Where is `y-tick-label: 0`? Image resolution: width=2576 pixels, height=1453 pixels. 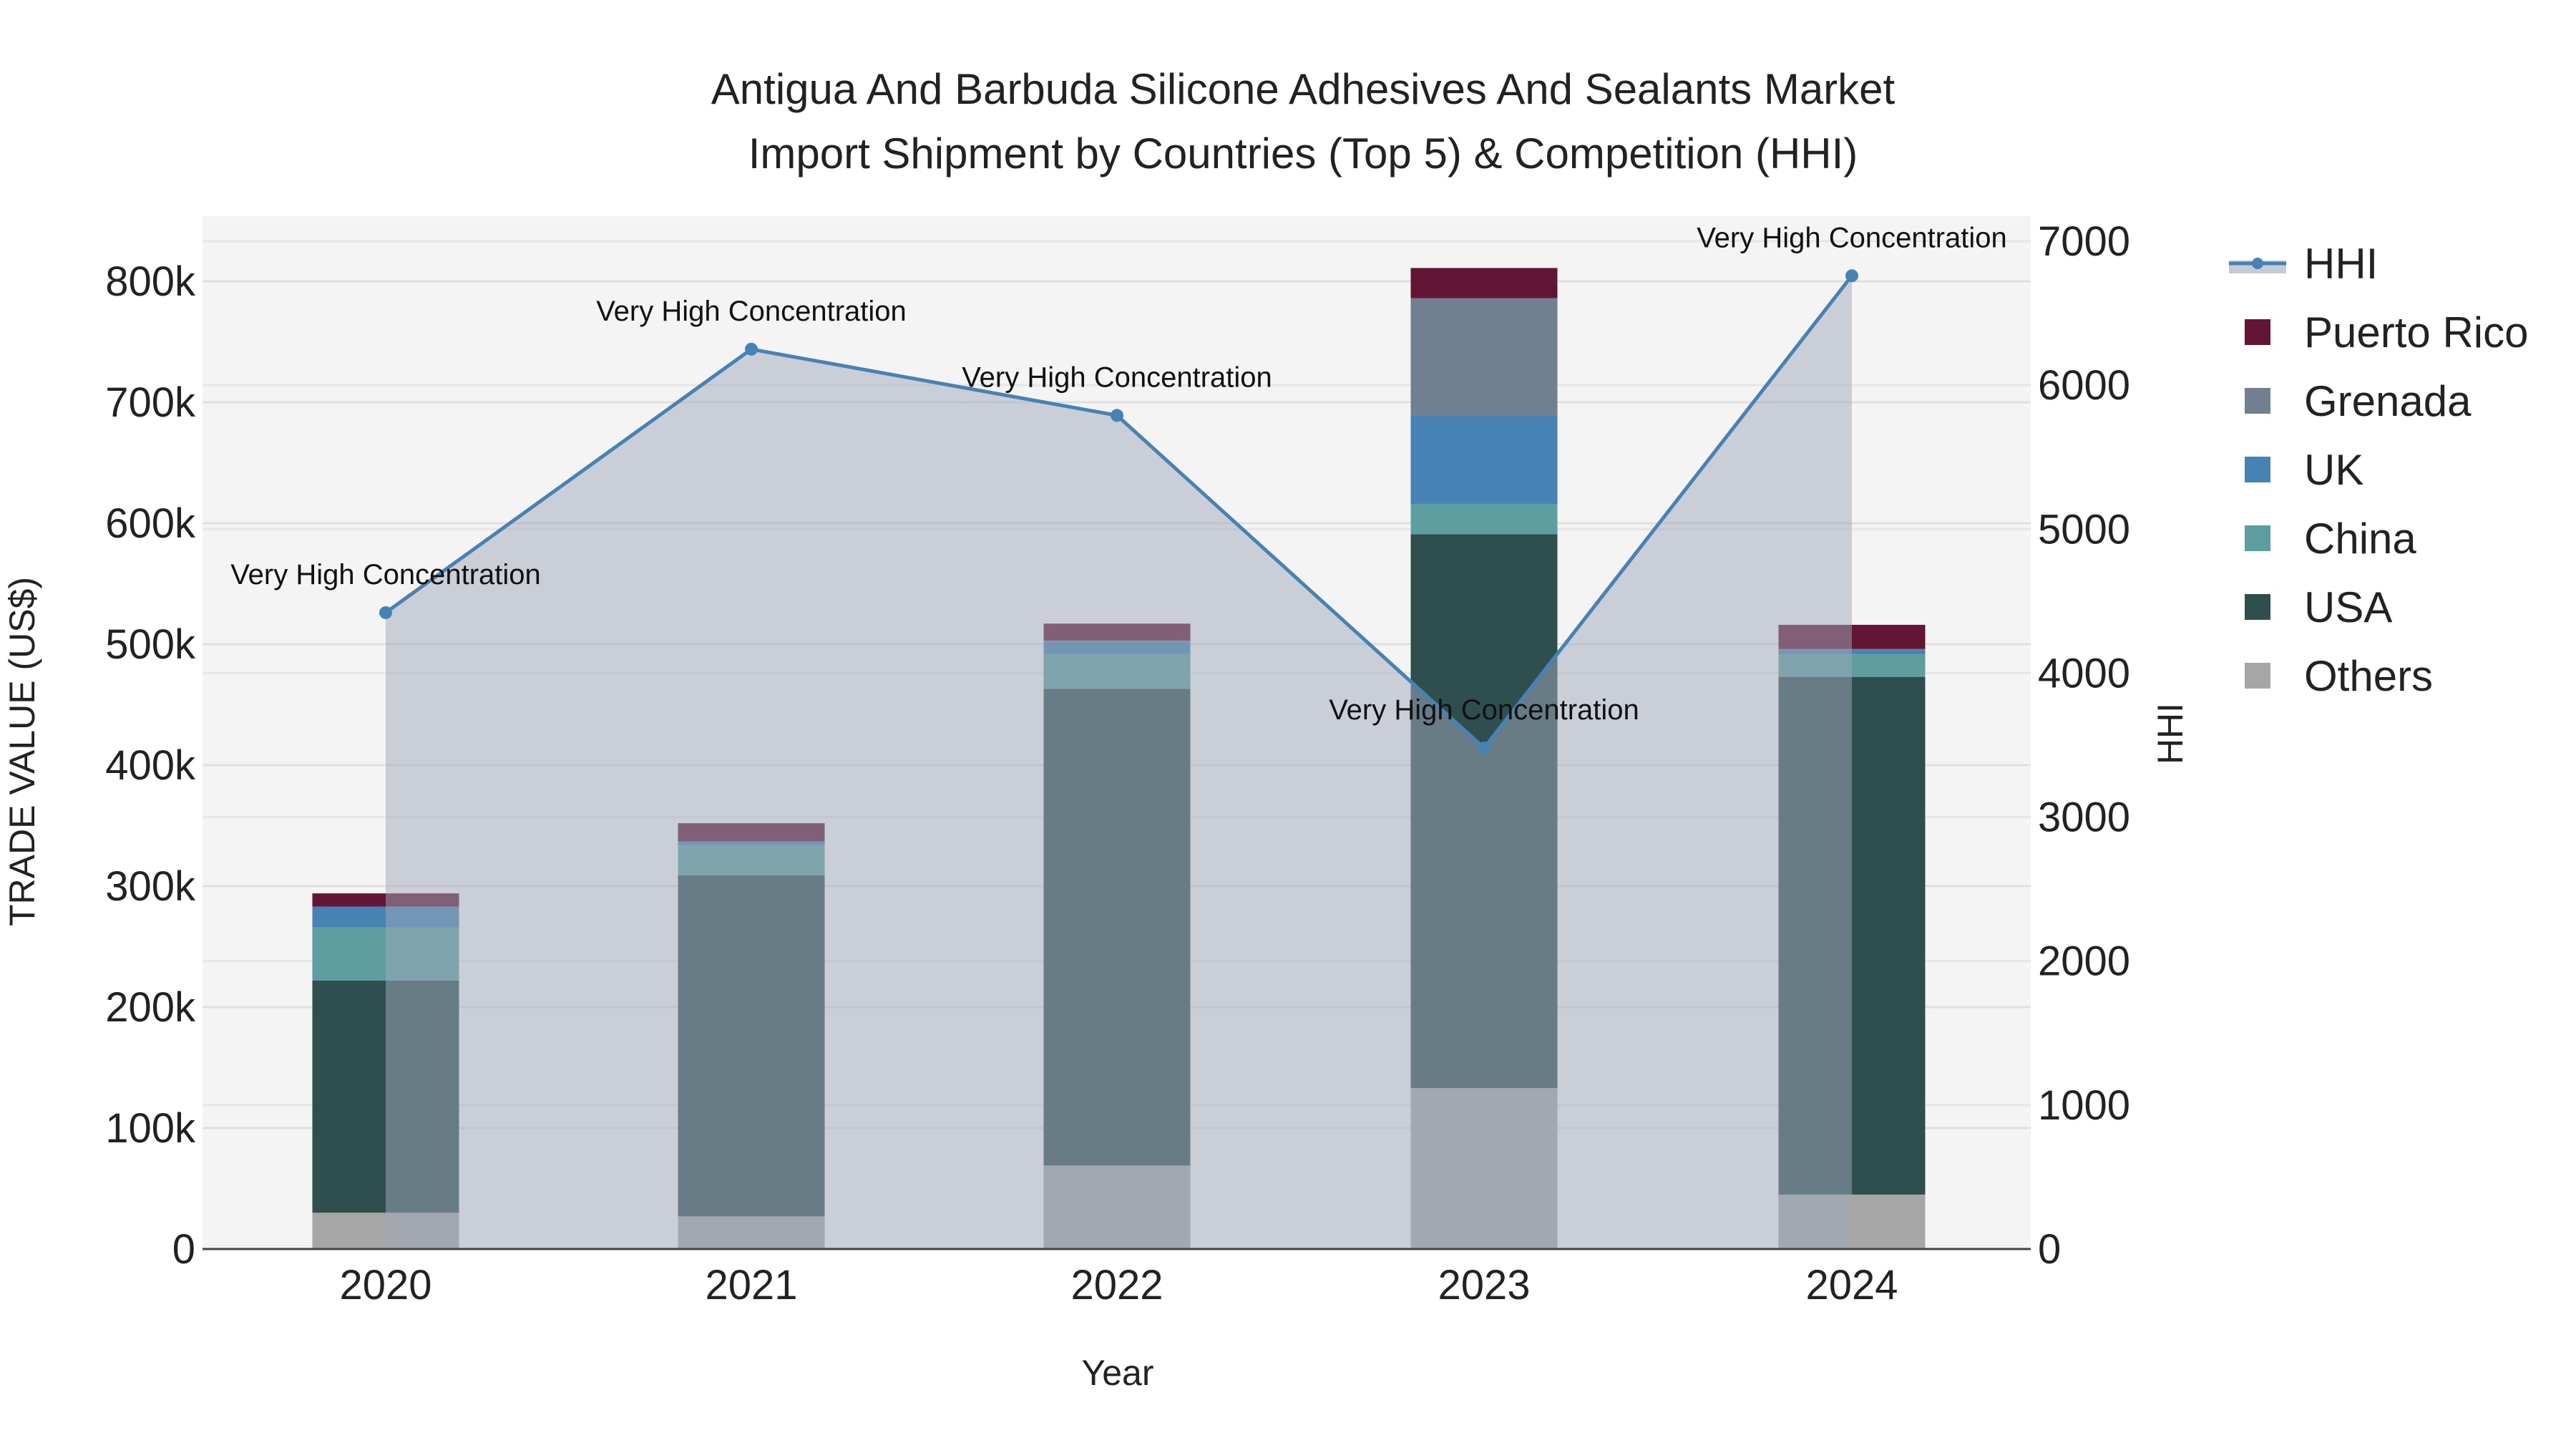 y-tick-label: 0 is located at coordinates (183, 1249).